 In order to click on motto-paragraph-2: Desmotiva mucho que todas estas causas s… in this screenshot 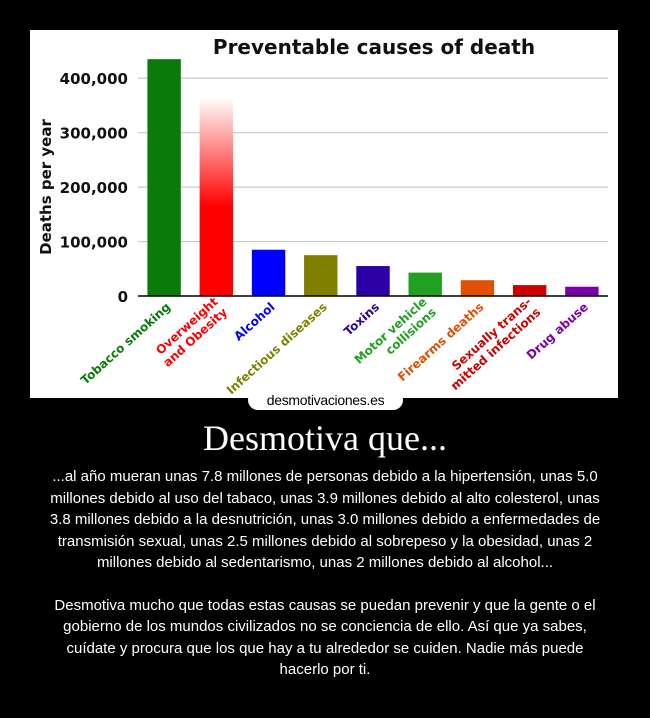, I will do `click(325, 637)`.